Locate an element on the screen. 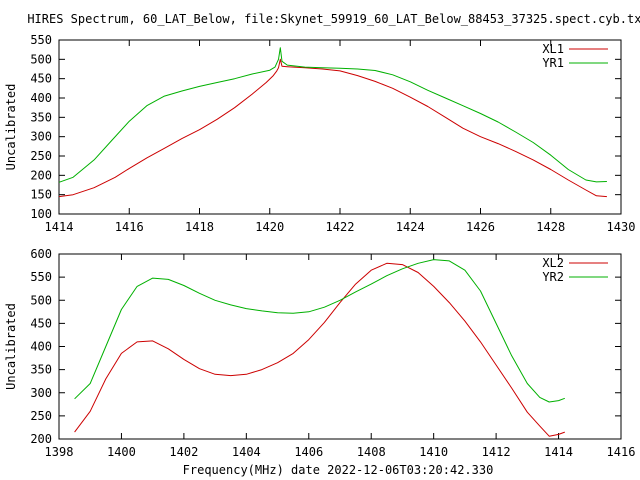 This screenshot has width=640, height=480. x-tick-label: 1402 is located at coordinates (183, 452).